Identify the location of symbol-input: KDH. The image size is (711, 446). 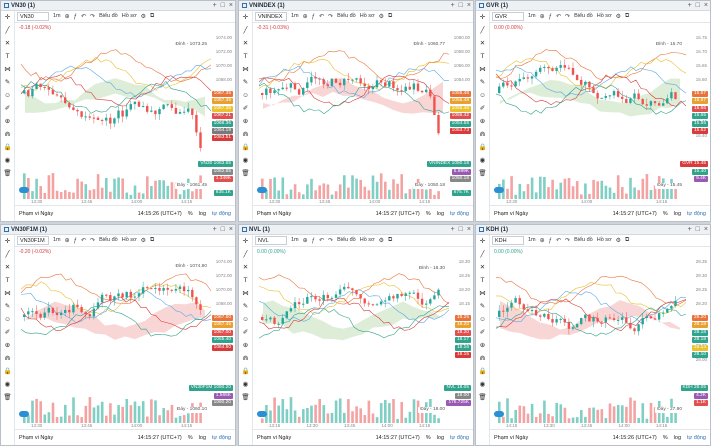
(508, 240).